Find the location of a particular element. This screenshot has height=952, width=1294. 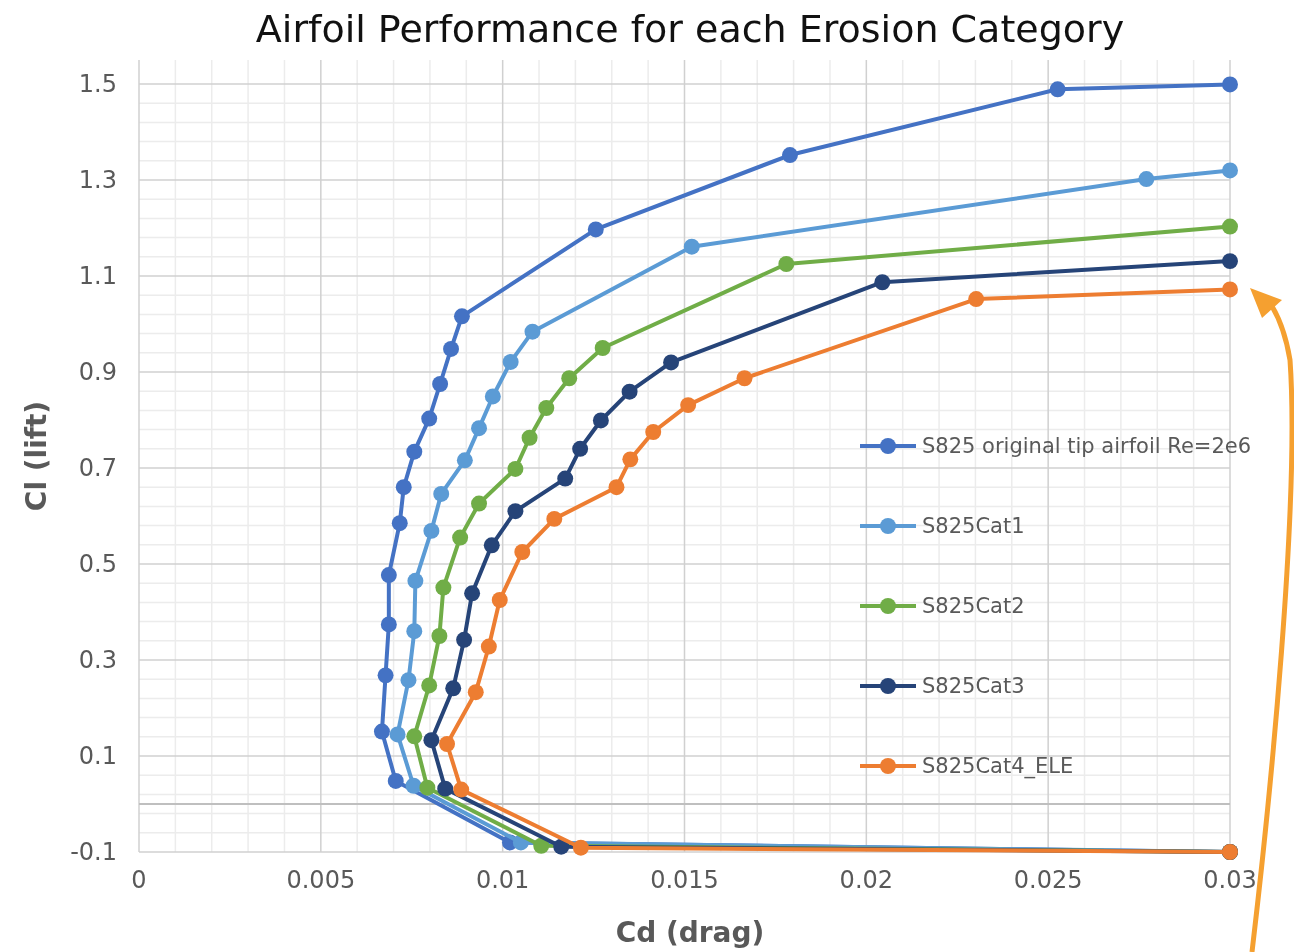

x-tick-label: 0.015 is located at coordinates (684, 880).